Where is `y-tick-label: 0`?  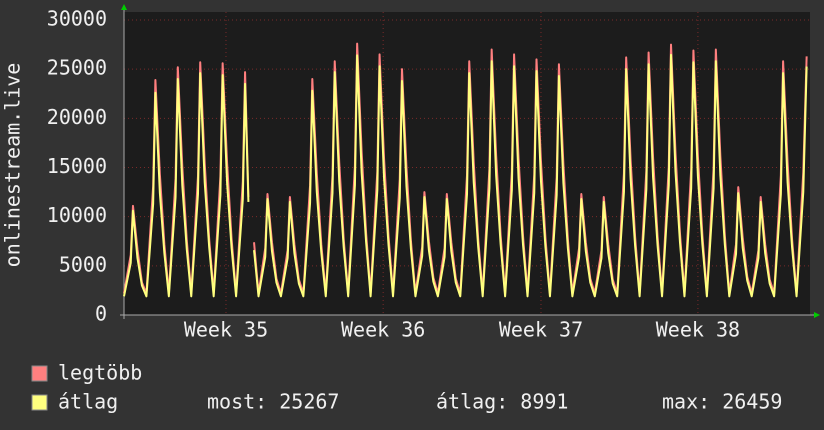
y-tick-label: 0 is located at coordinates (101, 314).